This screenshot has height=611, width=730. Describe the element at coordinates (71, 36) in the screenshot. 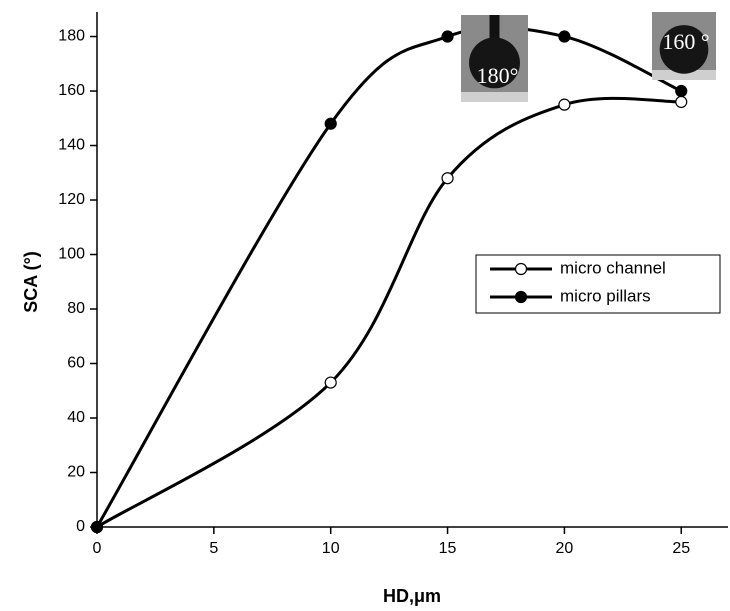

I see `y-tick-label: 180` at that location.